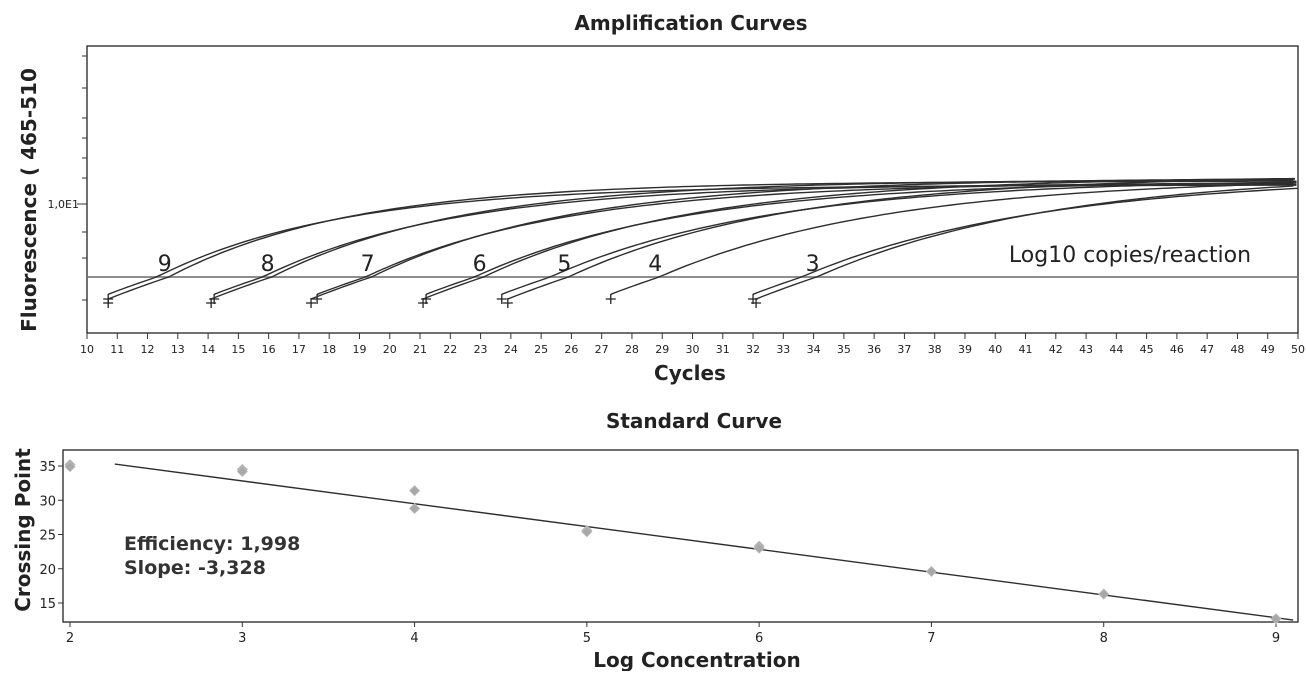 The height and width of the screenshot is (675, 1306). What do you see at coordinates (70, 638) in the screenshot?
I see `standard-x-tick-label: 2` at bounding box center [70, 638].